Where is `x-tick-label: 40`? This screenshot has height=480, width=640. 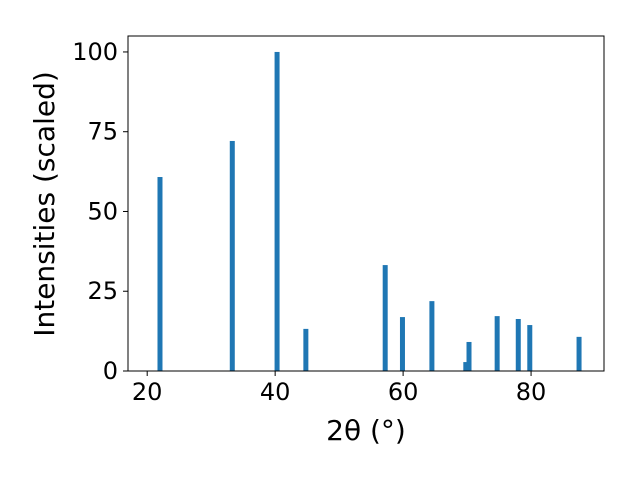
x-tick-label: 40 is located at coordinates (275, 392).